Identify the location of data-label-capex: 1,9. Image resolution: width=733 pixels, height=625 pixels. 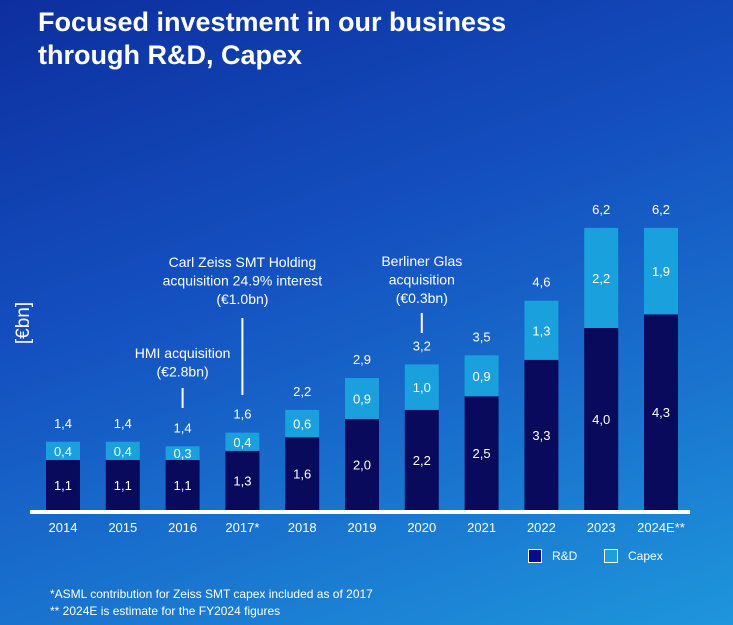
(661, 271).